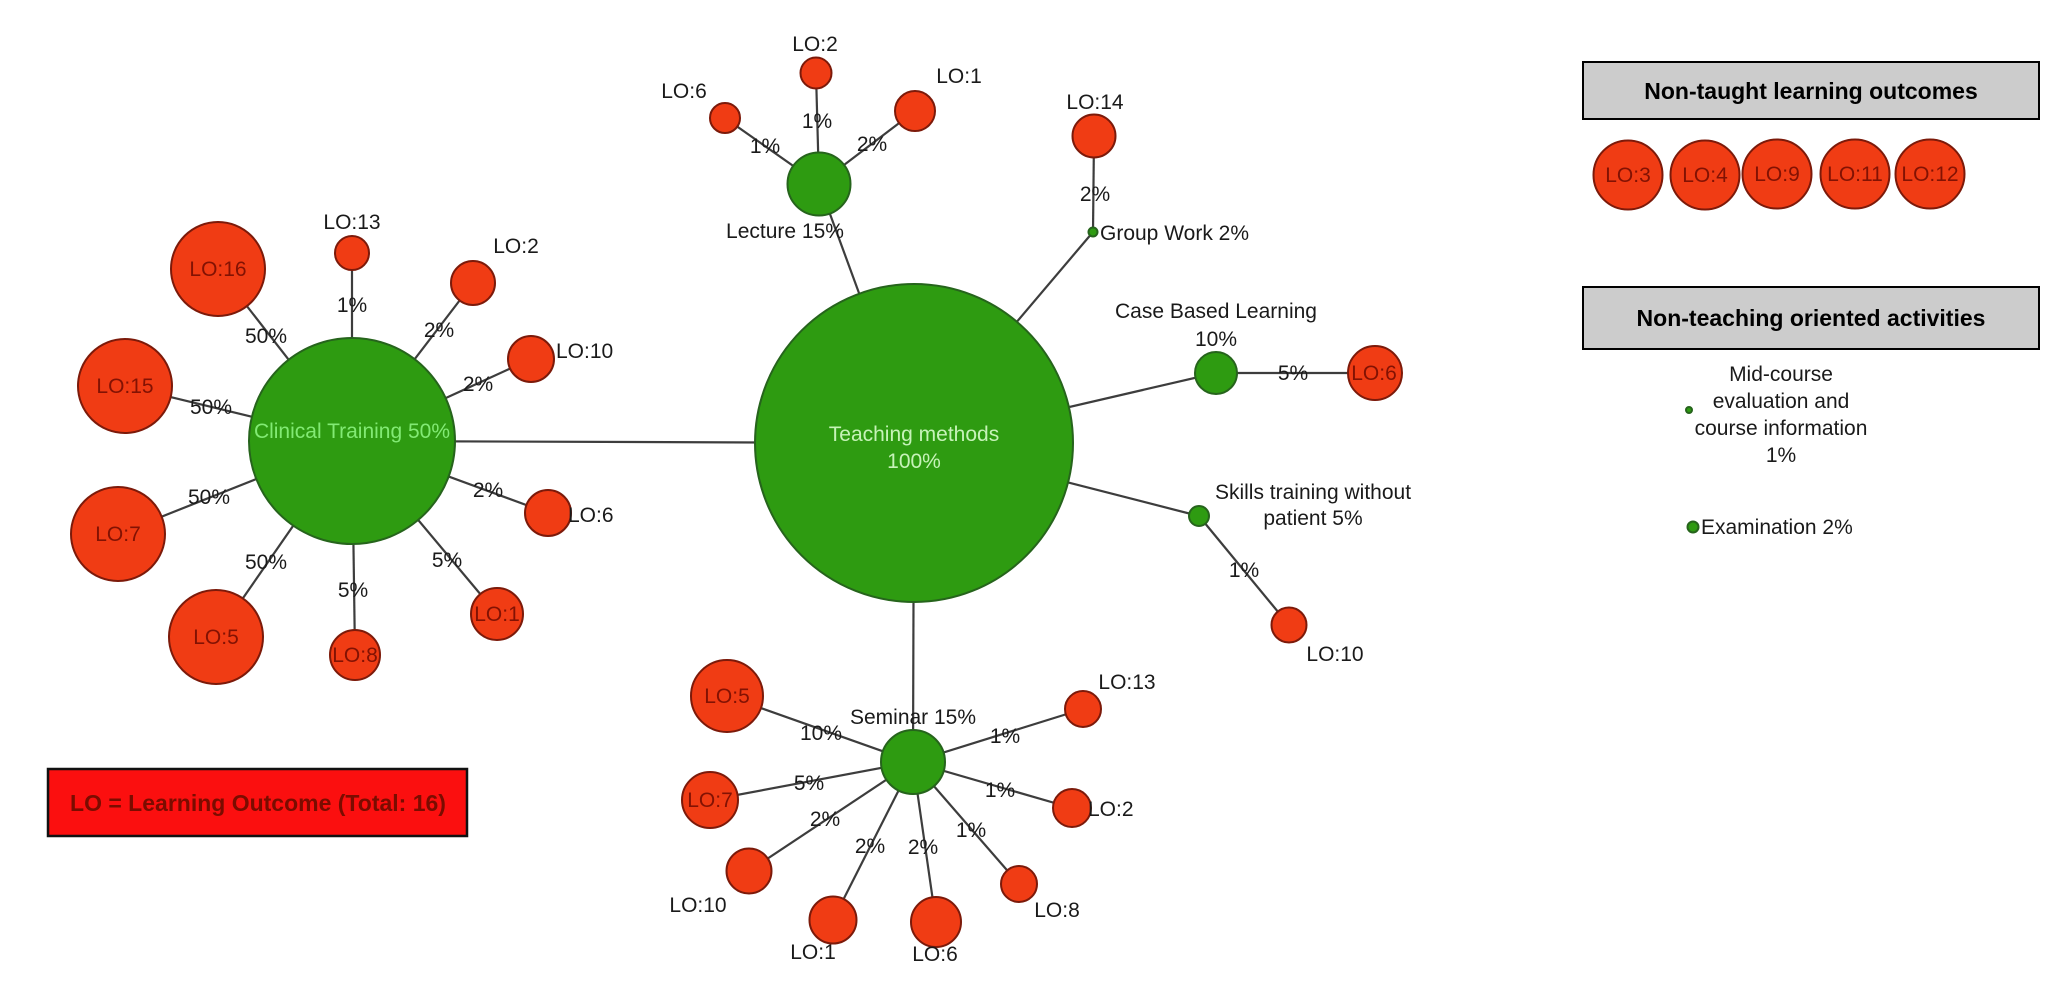  Describe the element at coordinates (217, 269) in the screenshot. I see `svg-text: LO:16` at that location.